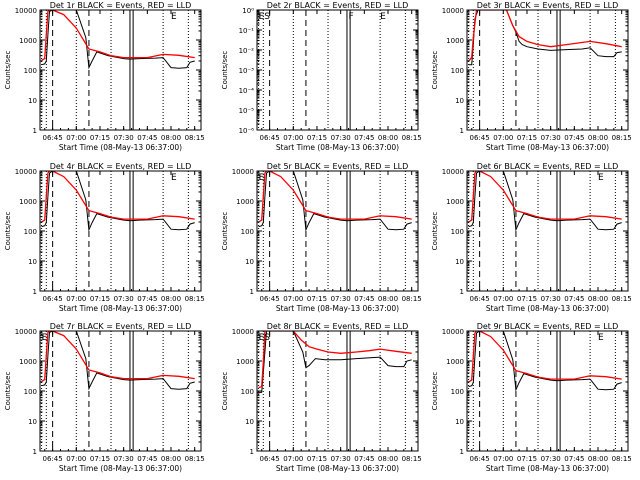 This screenshot has width=640, height=480. Describe the element at coordinates (247, 131) in the screenshot. I see `y-tick-label: 10⁻⁶` at that location.